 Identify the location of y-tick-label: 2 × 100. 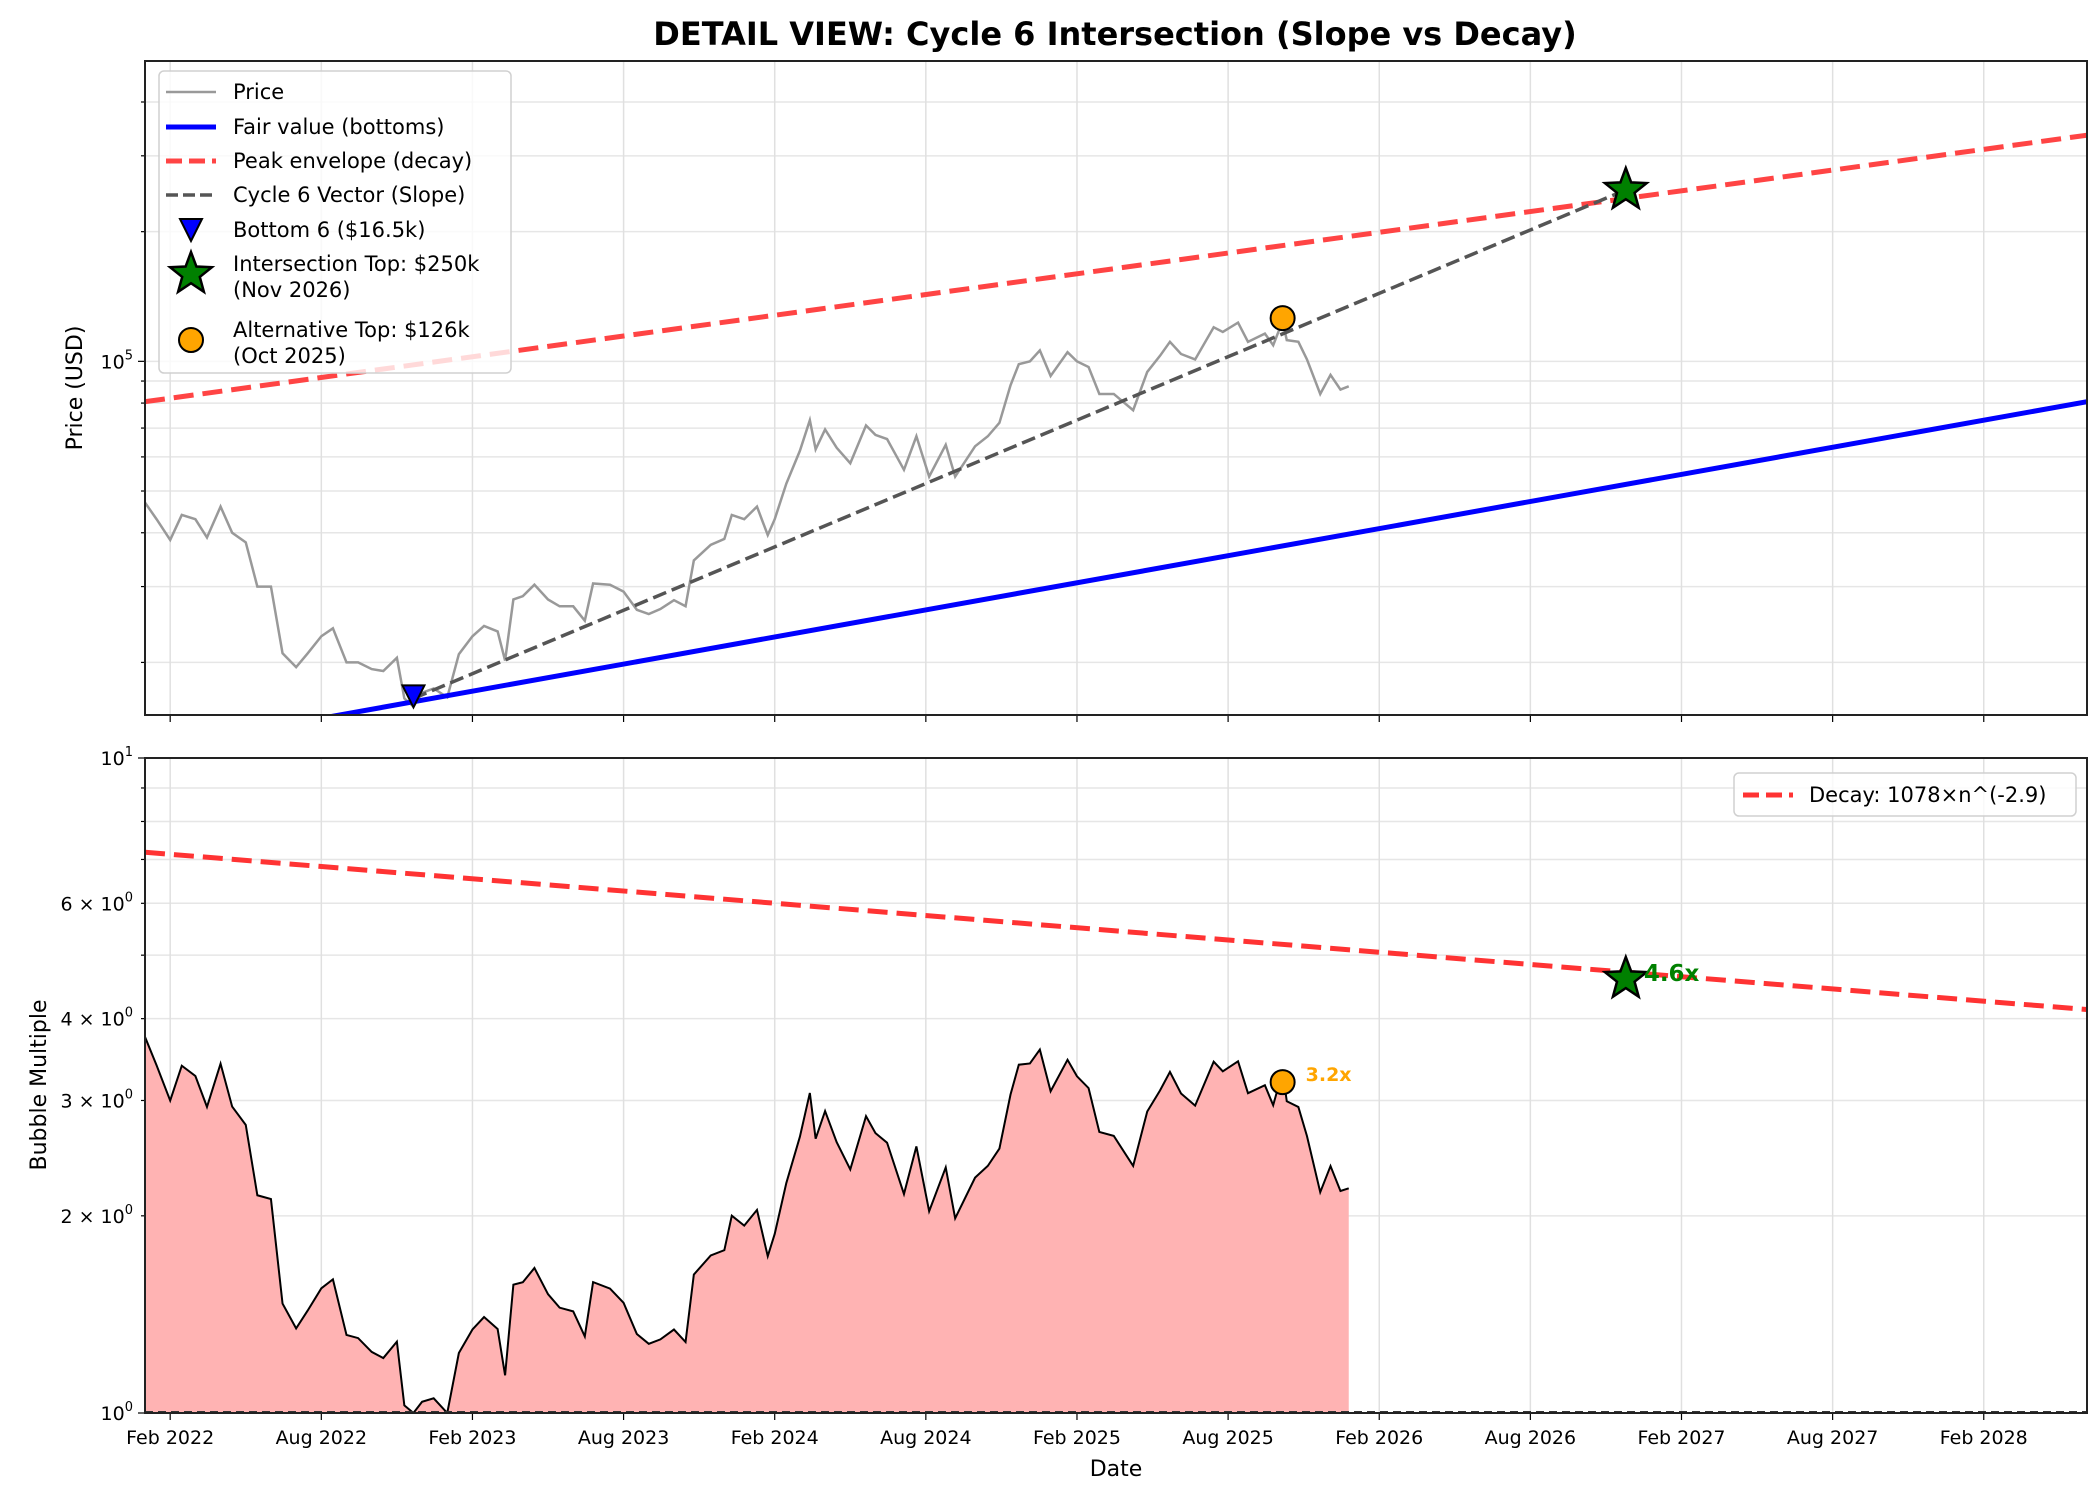
(96, 1215).